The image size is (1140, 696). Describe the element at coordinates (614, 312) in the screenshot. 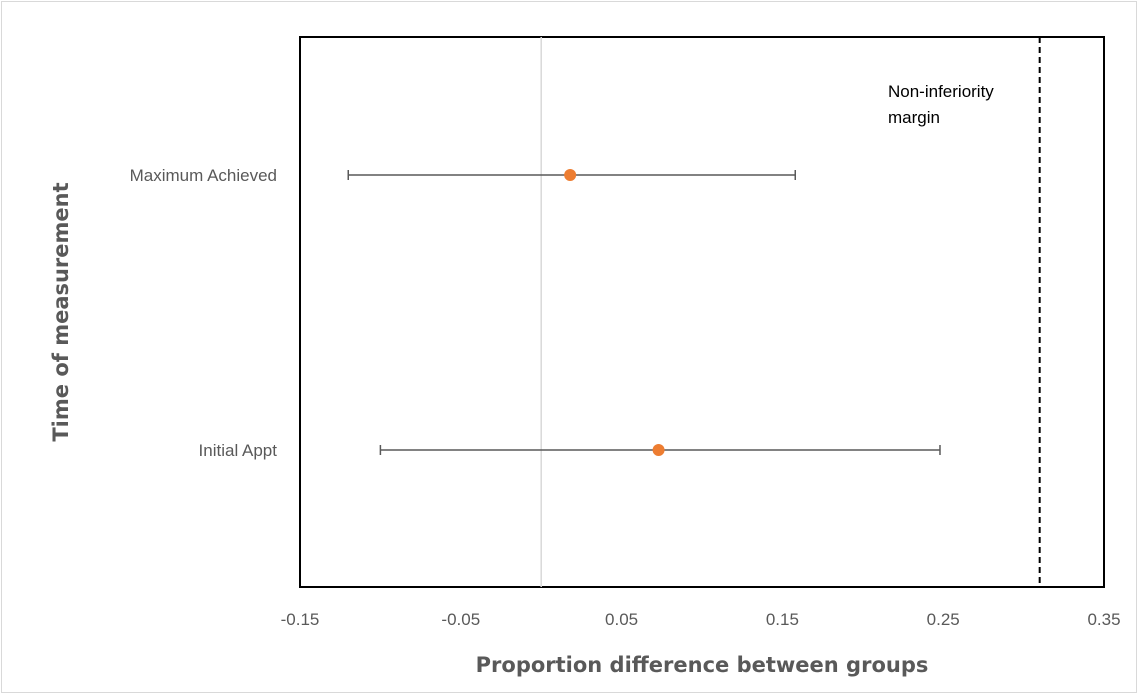

I see `point-estimates` at that location.